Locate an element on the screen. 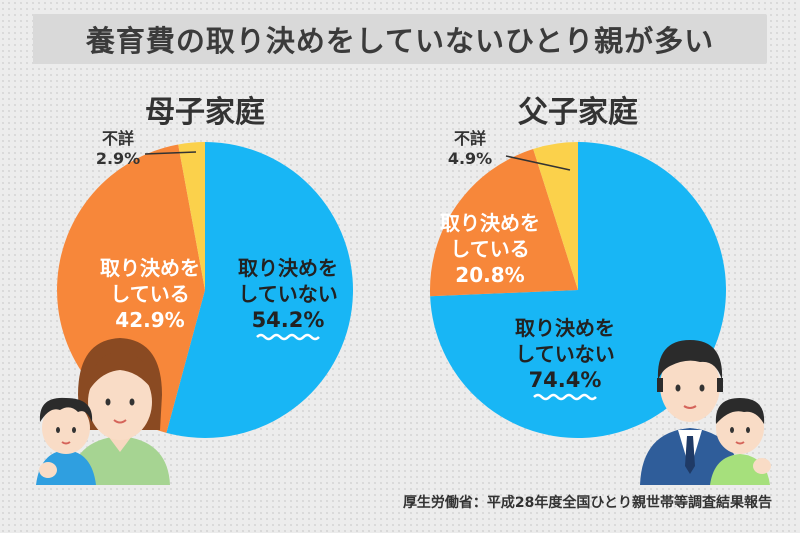  slice-value-label: 20.8% is located at coordinates (489, 275).